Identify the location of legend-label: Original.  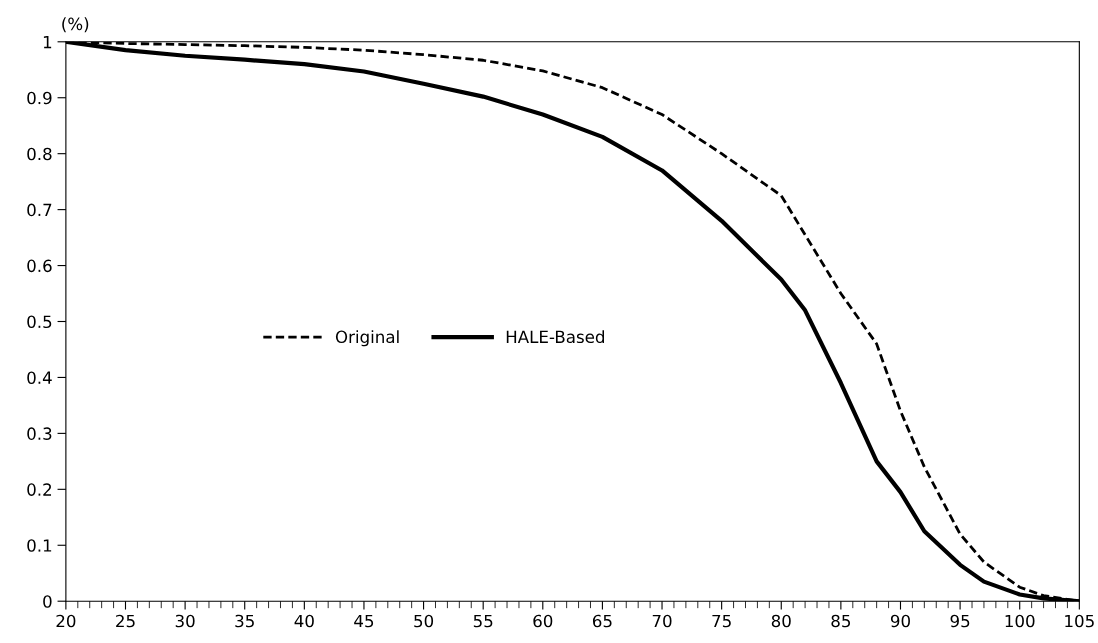
(367, 338).